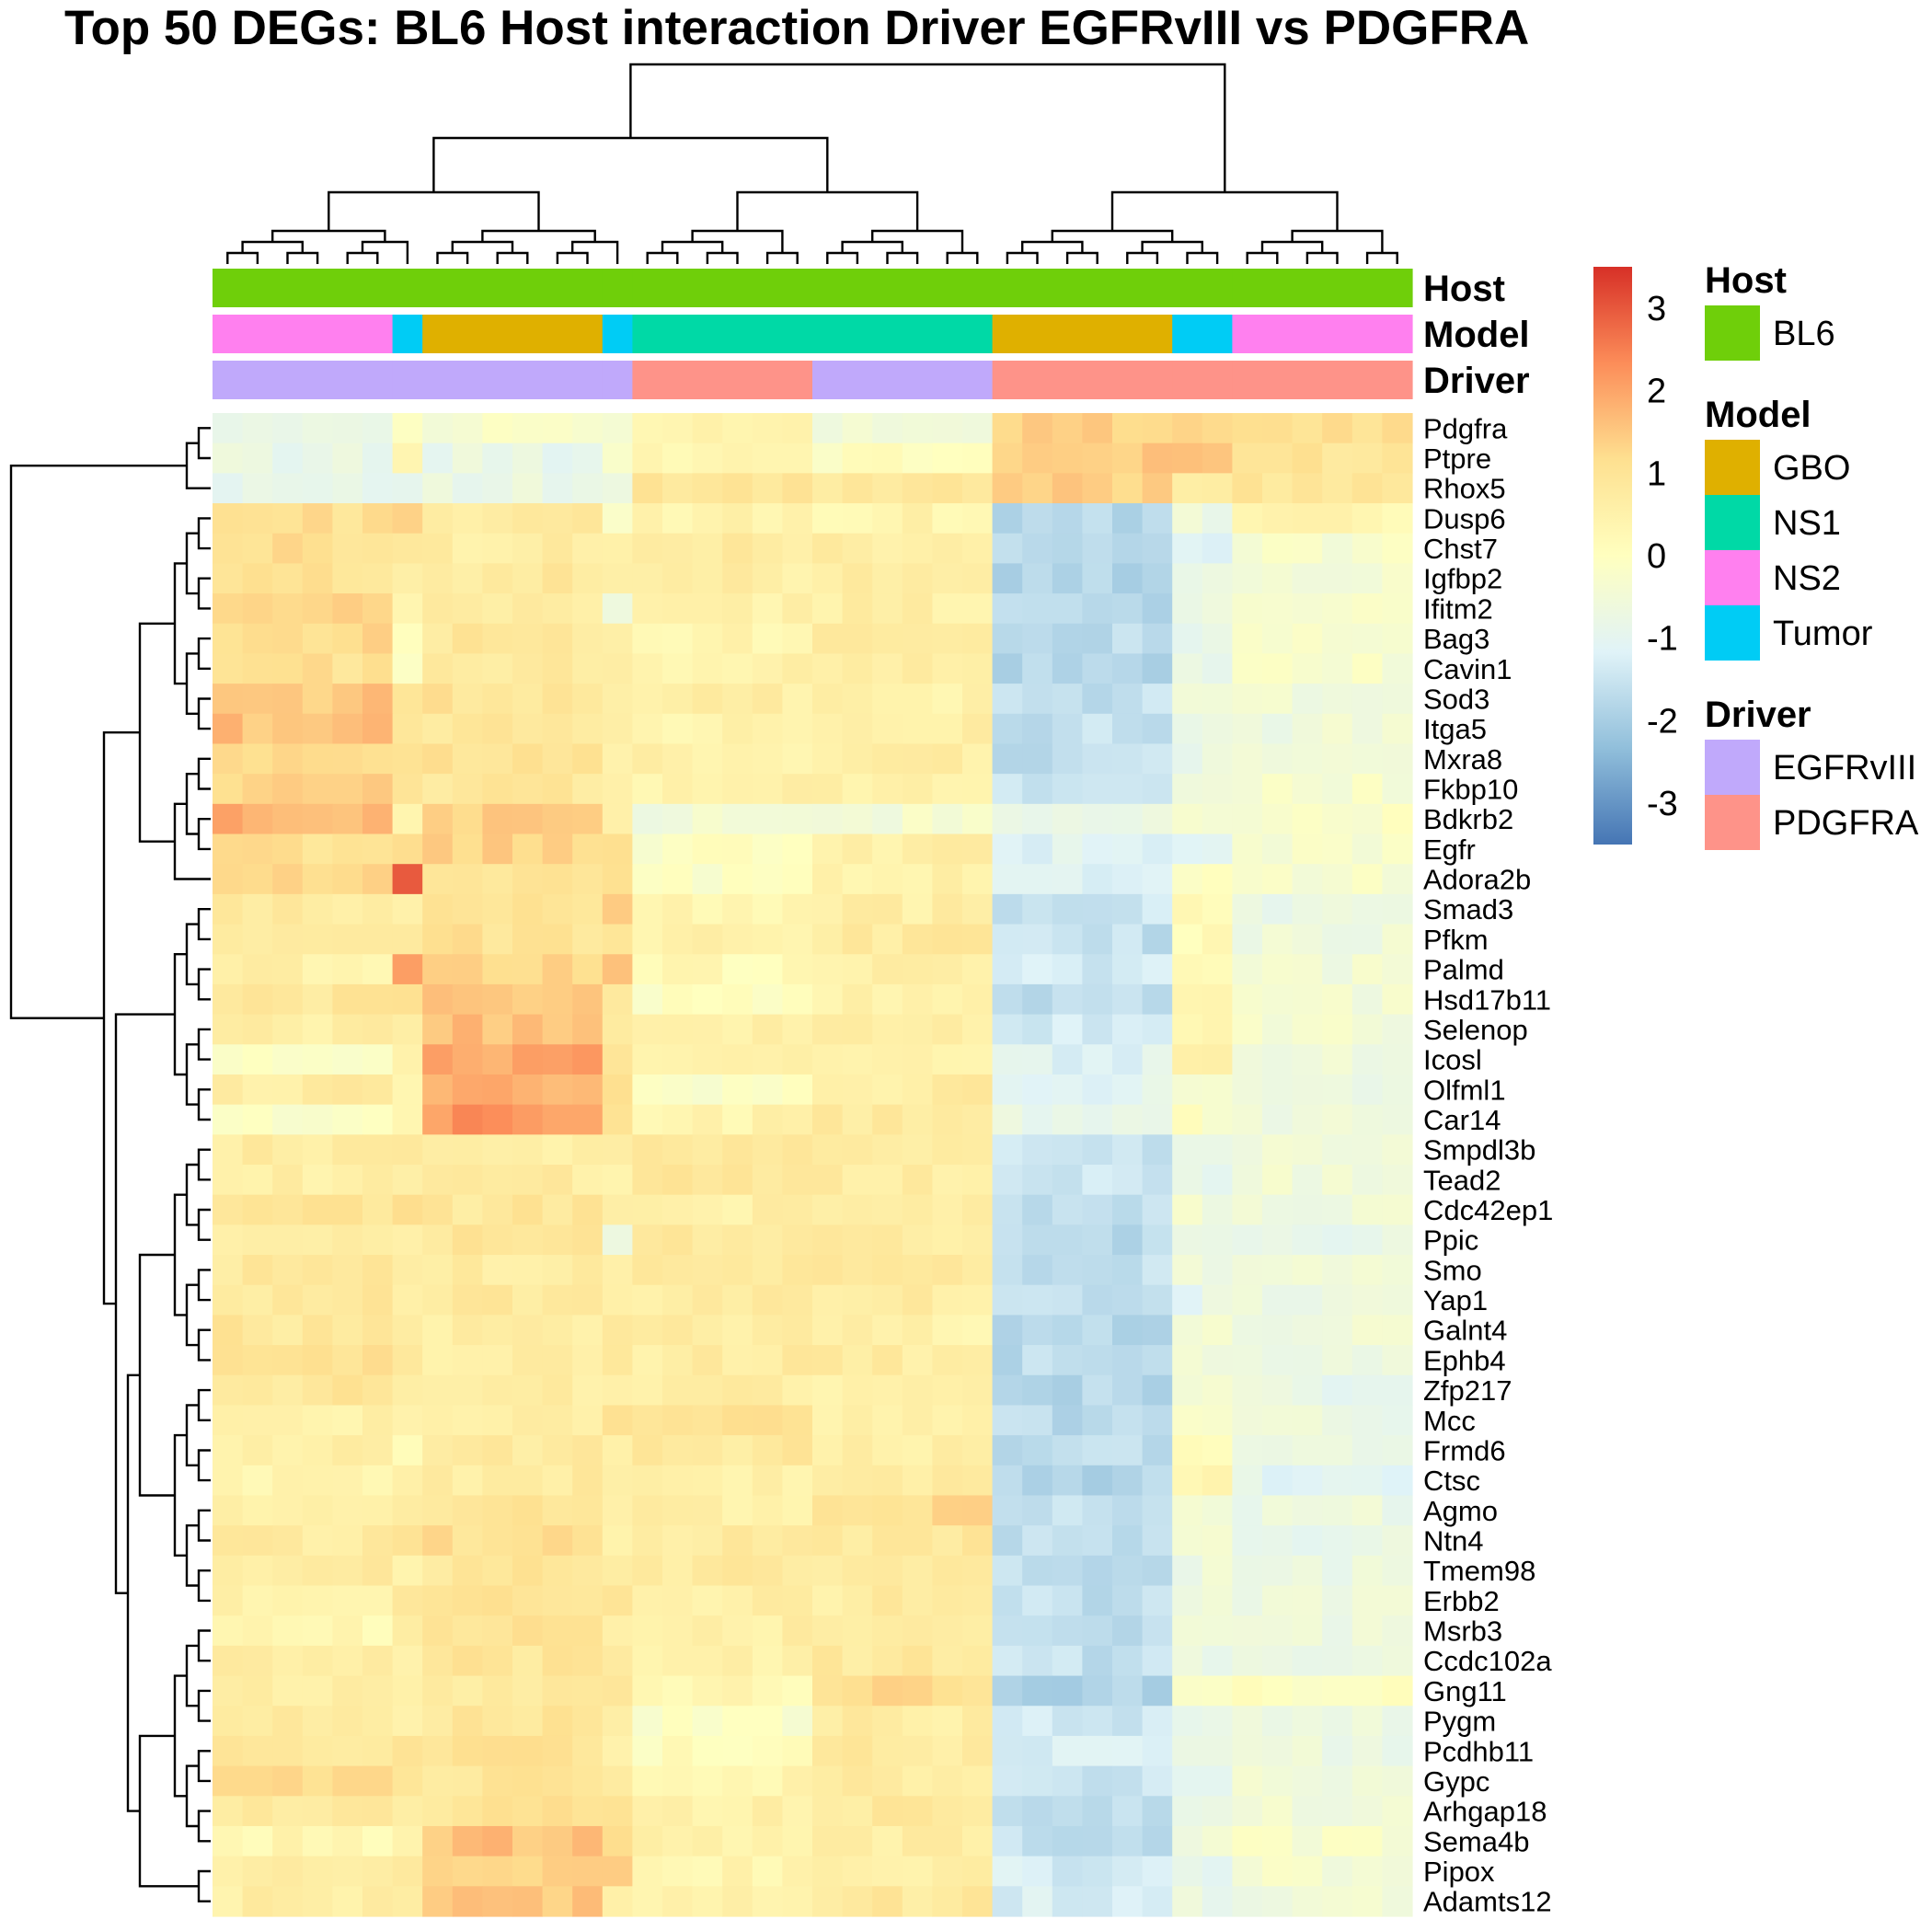  Describe the element at coordinates (1456, 700) in the screenshot. I see `gene-label: Sod3` at that location.